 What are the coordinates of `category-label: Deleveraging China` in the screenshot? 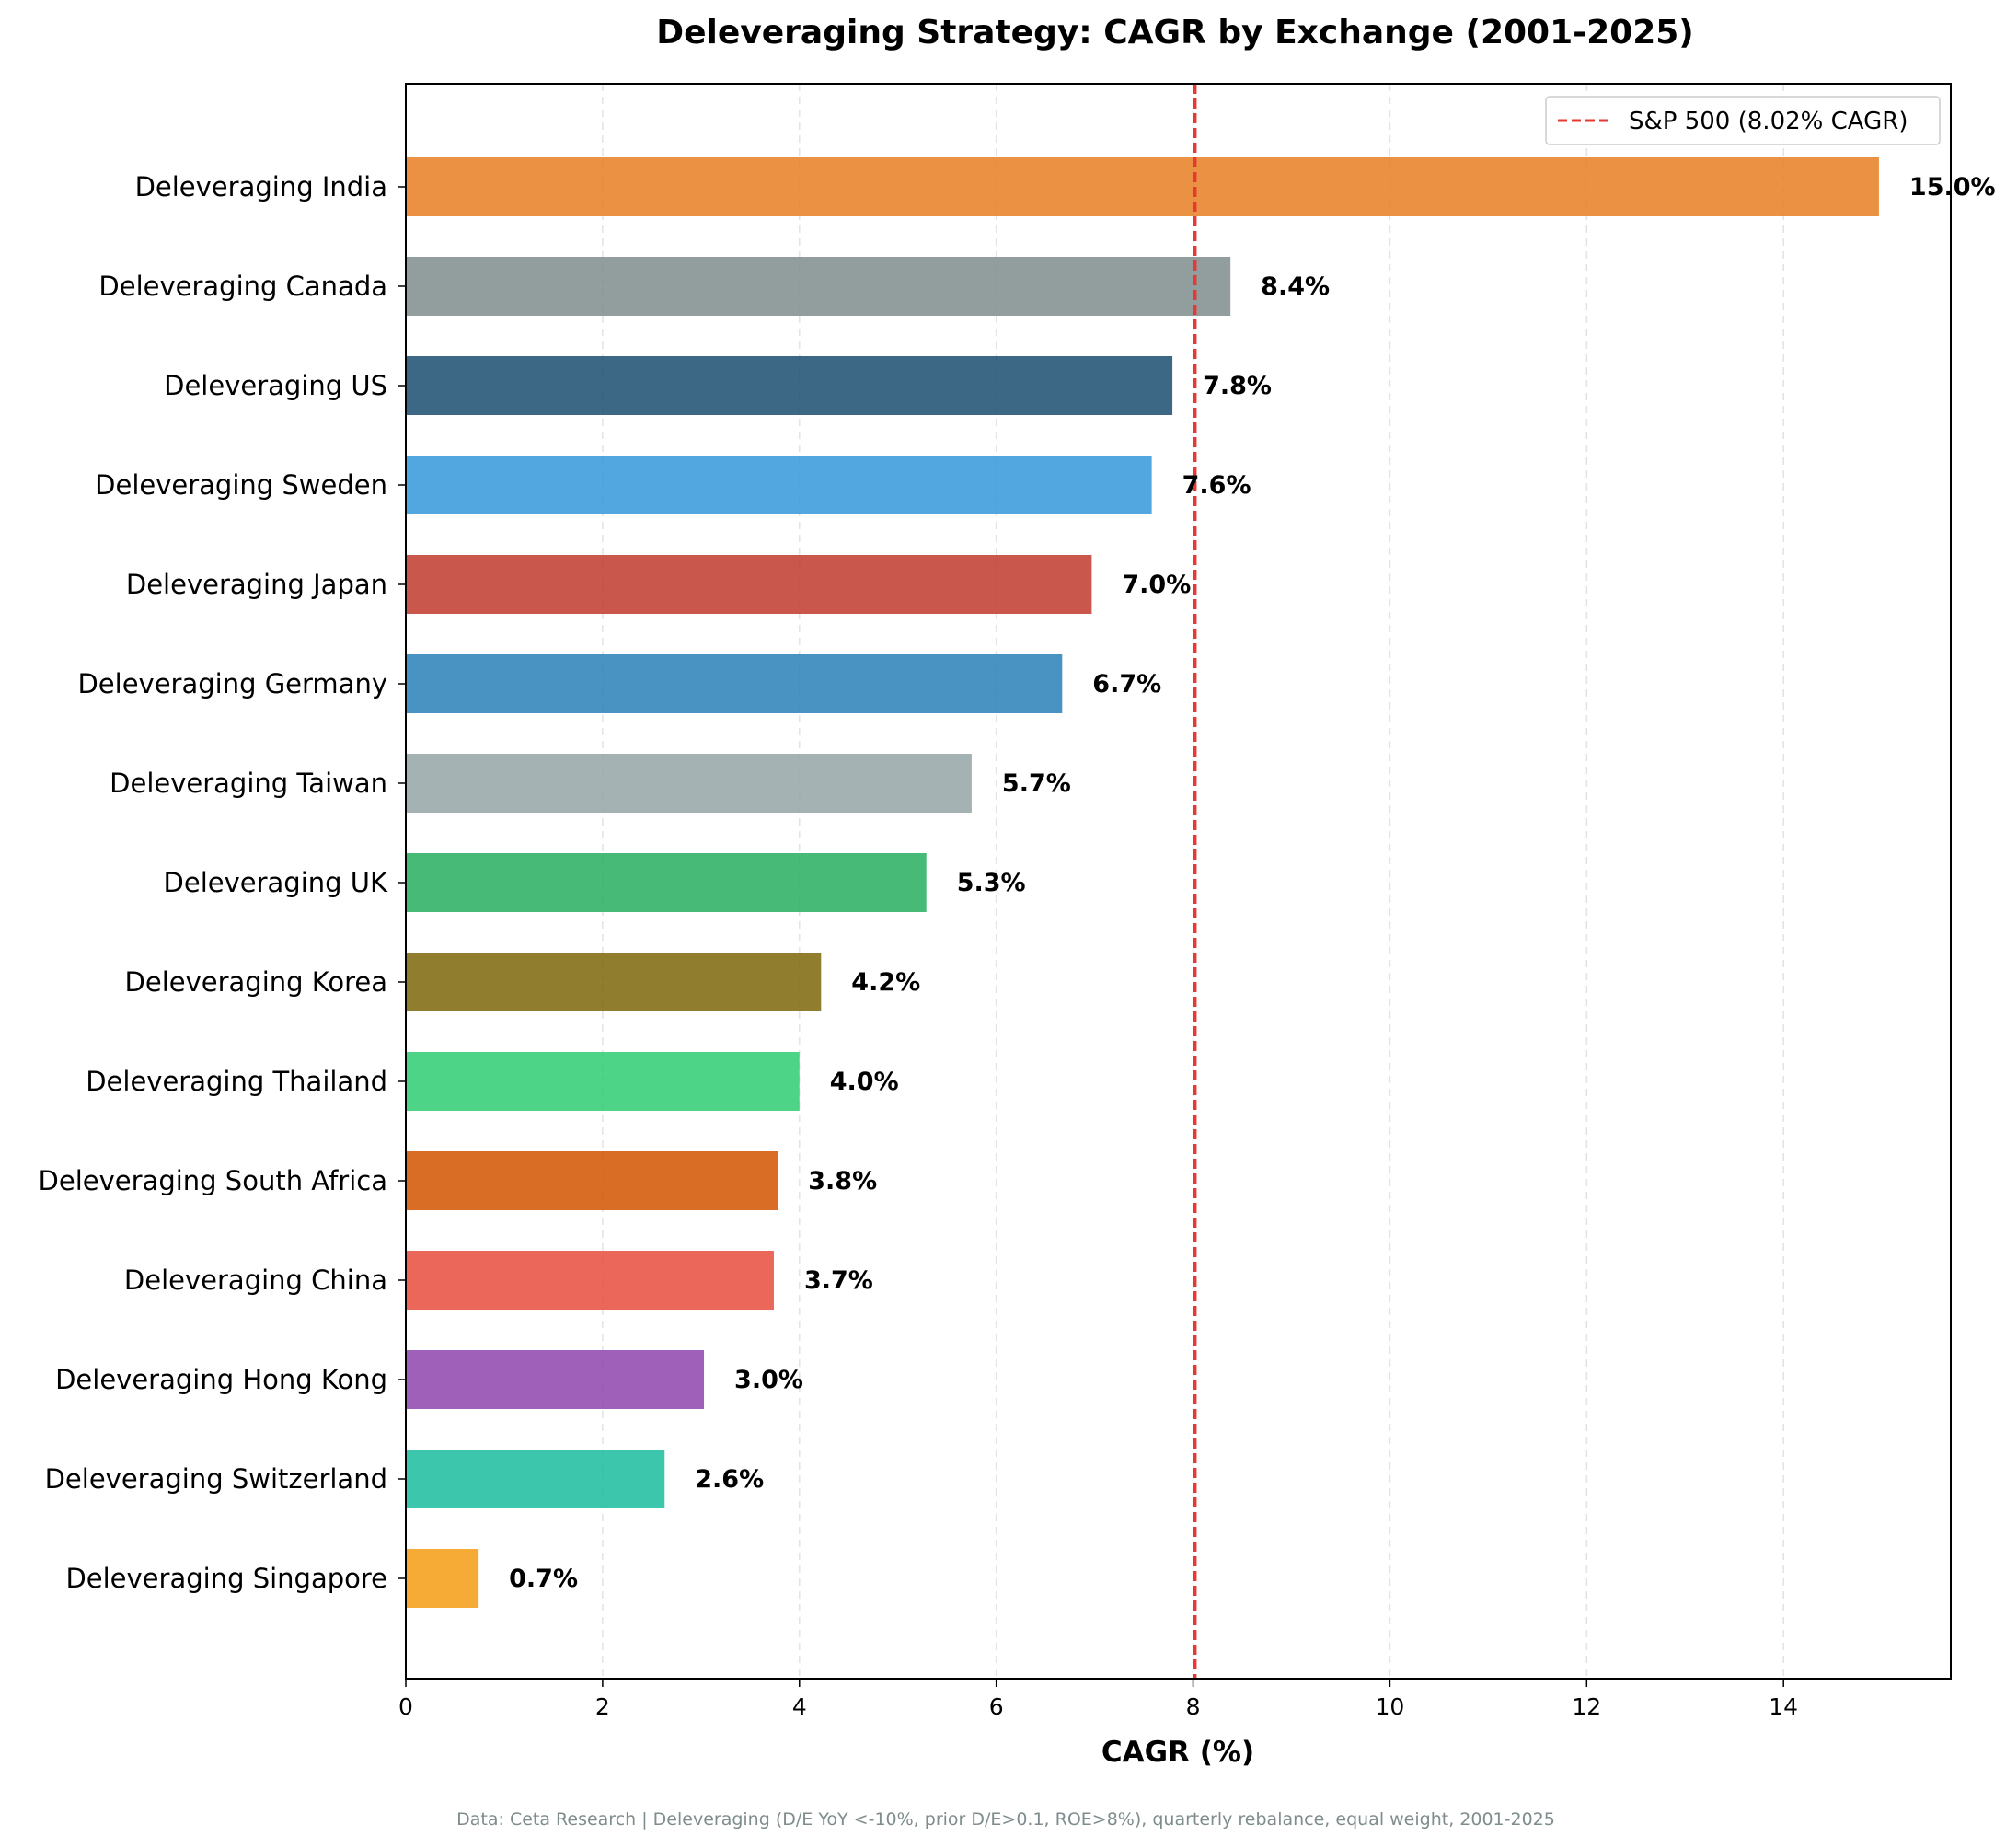 It's located at (255, 1280).